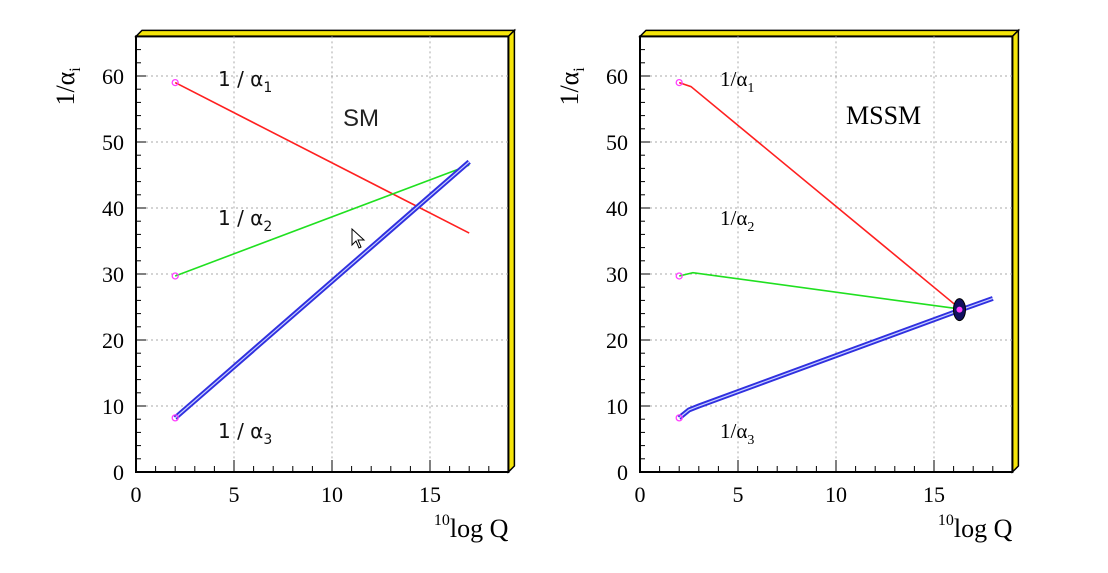 Image resolution: width=1108 pixels, height=573 pixels. I want to click on mouse-cursor-icon, so click(358, 238).